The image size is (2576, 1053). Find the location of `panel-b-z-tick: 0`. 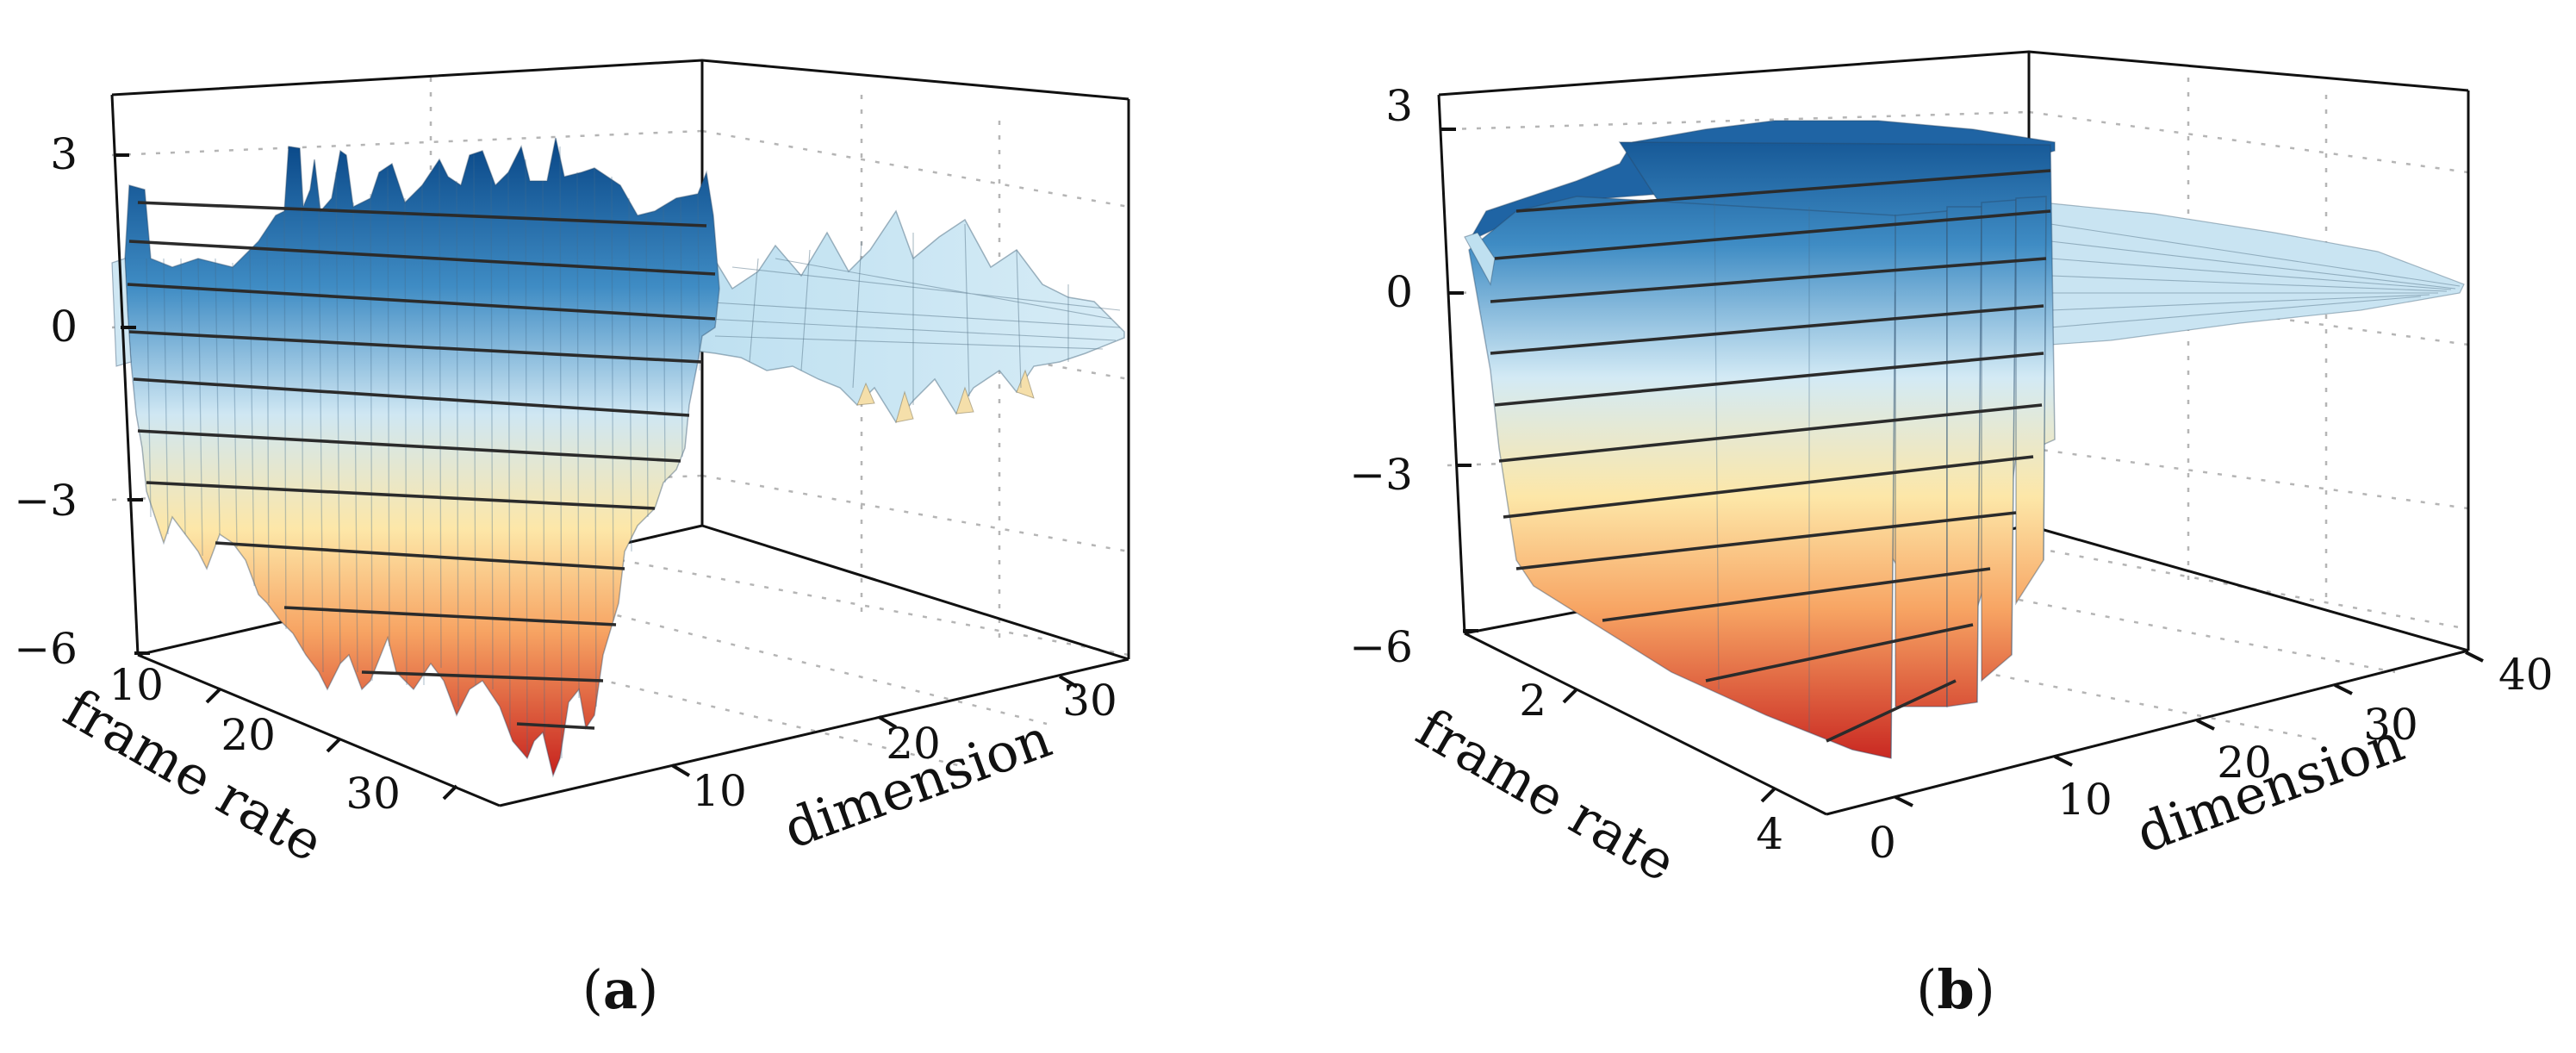

panel-b-z-tick: 0 is located at coordinates (1399, 292).